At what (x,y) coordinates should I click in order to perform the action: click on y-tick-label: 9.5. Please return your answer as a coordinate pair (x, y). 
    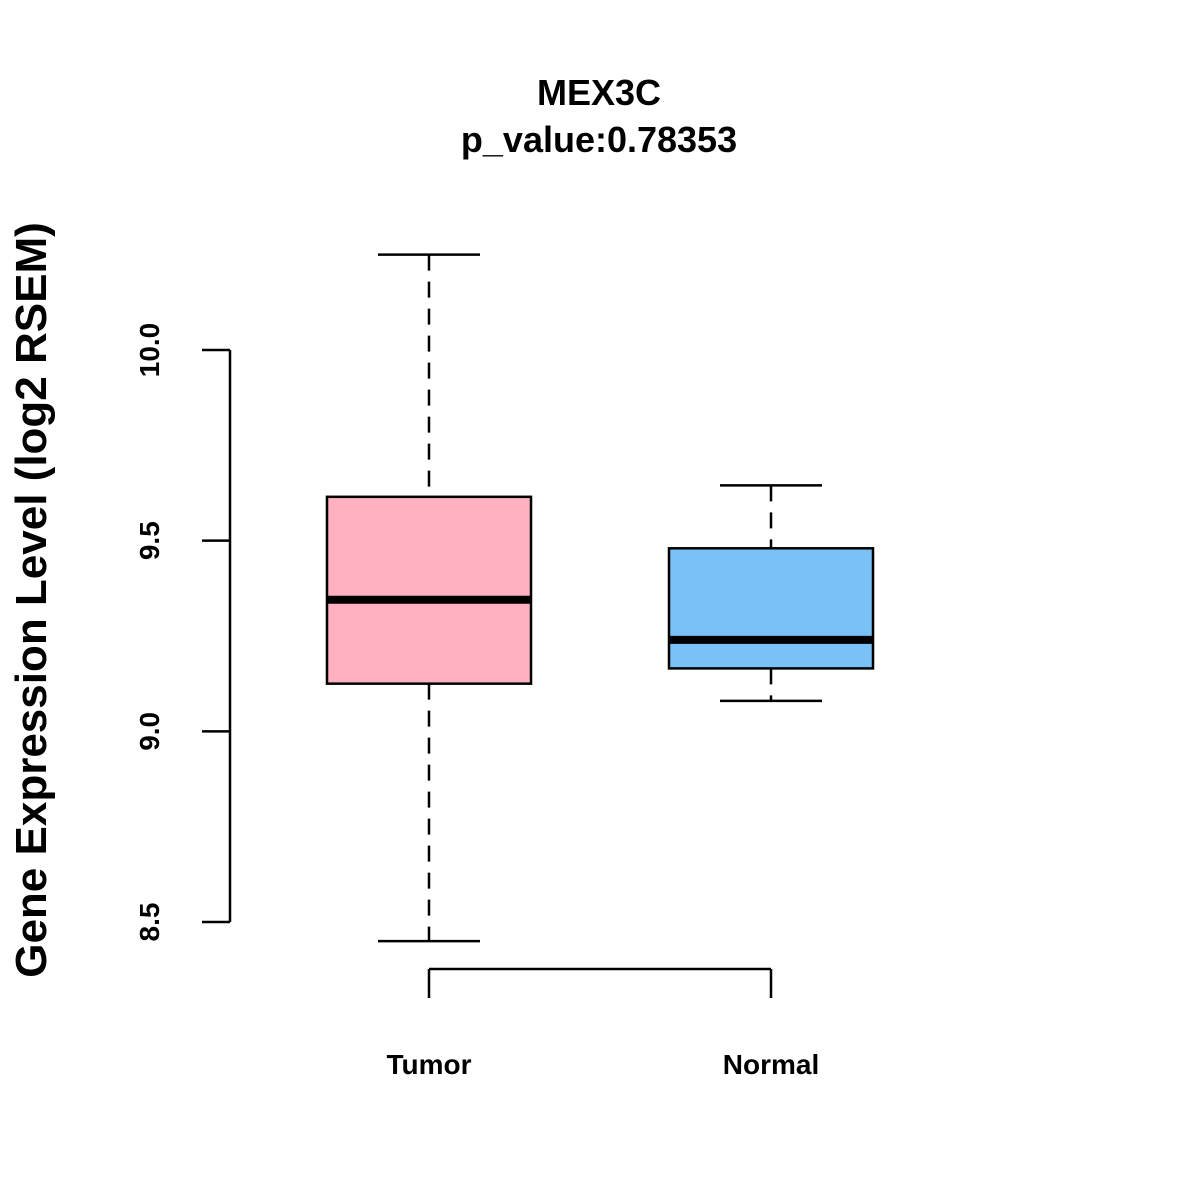
    Looking at the image, I should click on (149, 540).